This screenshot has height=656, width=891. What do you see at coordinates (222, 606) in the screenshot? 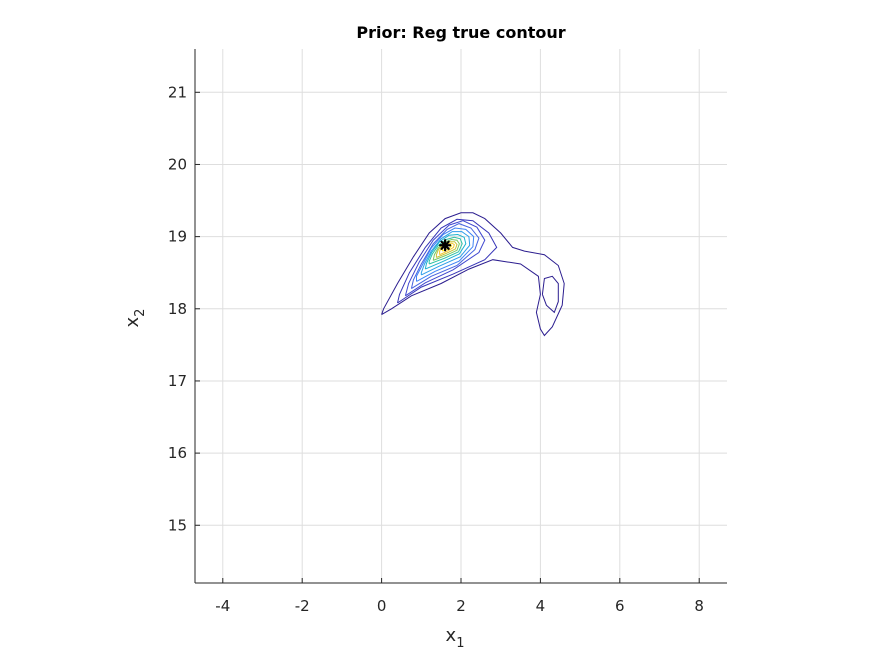
I see `x-tick-label: -4` at bounding box center [222, 606].